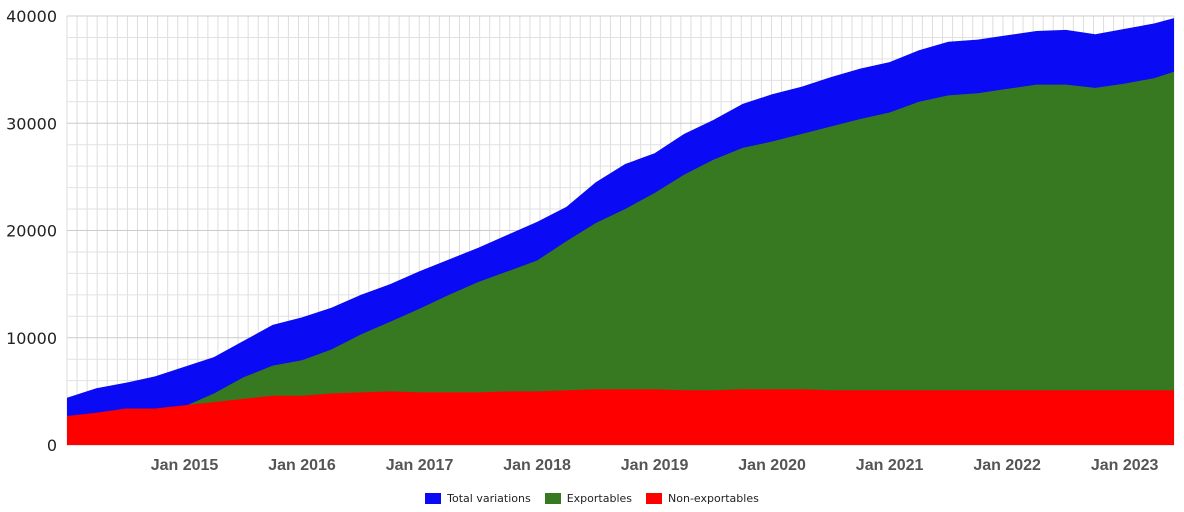 The height and width of the screenshot is (512, 1184). What do you see at coordinates (52, 445) in the screenshot?
I see `y-tick-label: 0` at bounding box center [52, 445].